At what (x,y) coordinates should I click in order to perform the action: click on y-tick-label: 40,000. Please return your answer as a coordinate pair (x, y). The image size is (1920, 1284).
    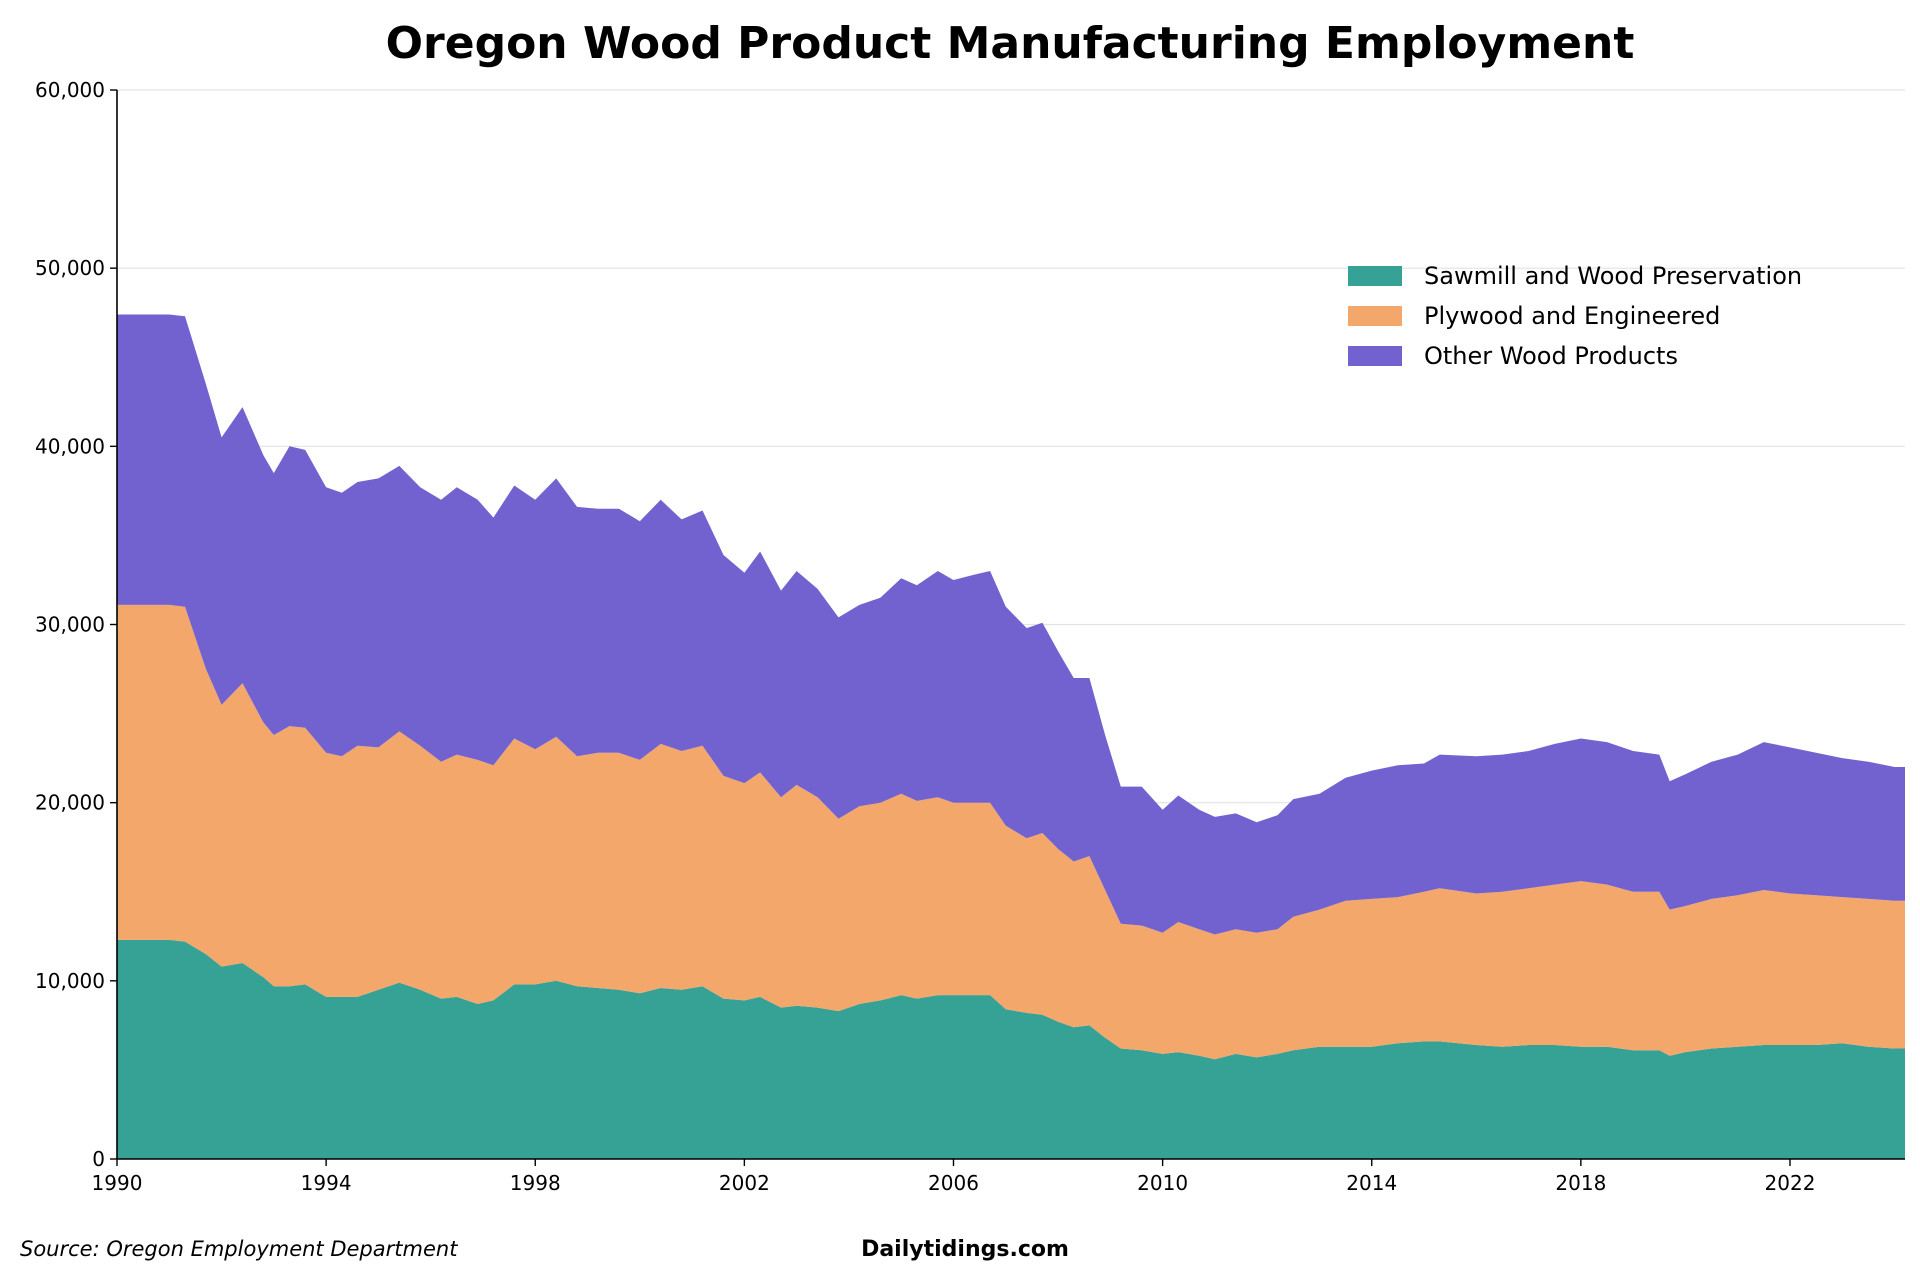
    Looking at the image, I should click on (70, 446).